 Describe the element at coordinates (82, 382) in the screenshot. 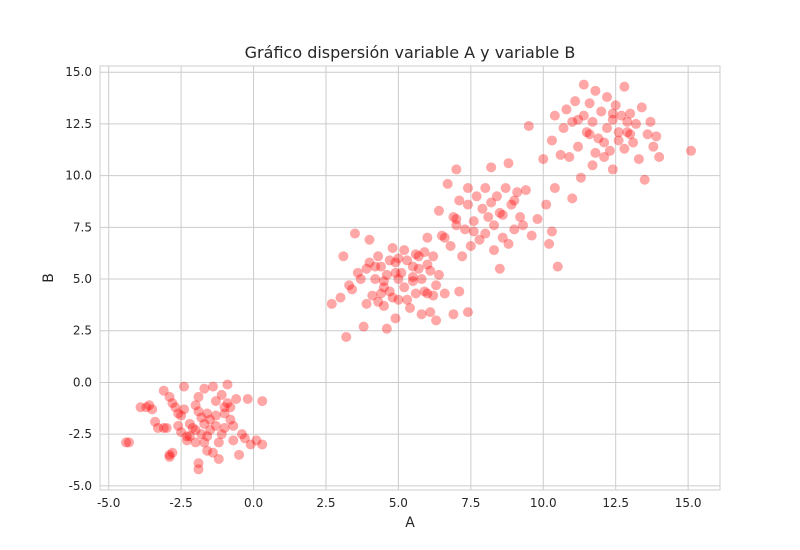

I see `y-tick-label: 0.0` at that location.